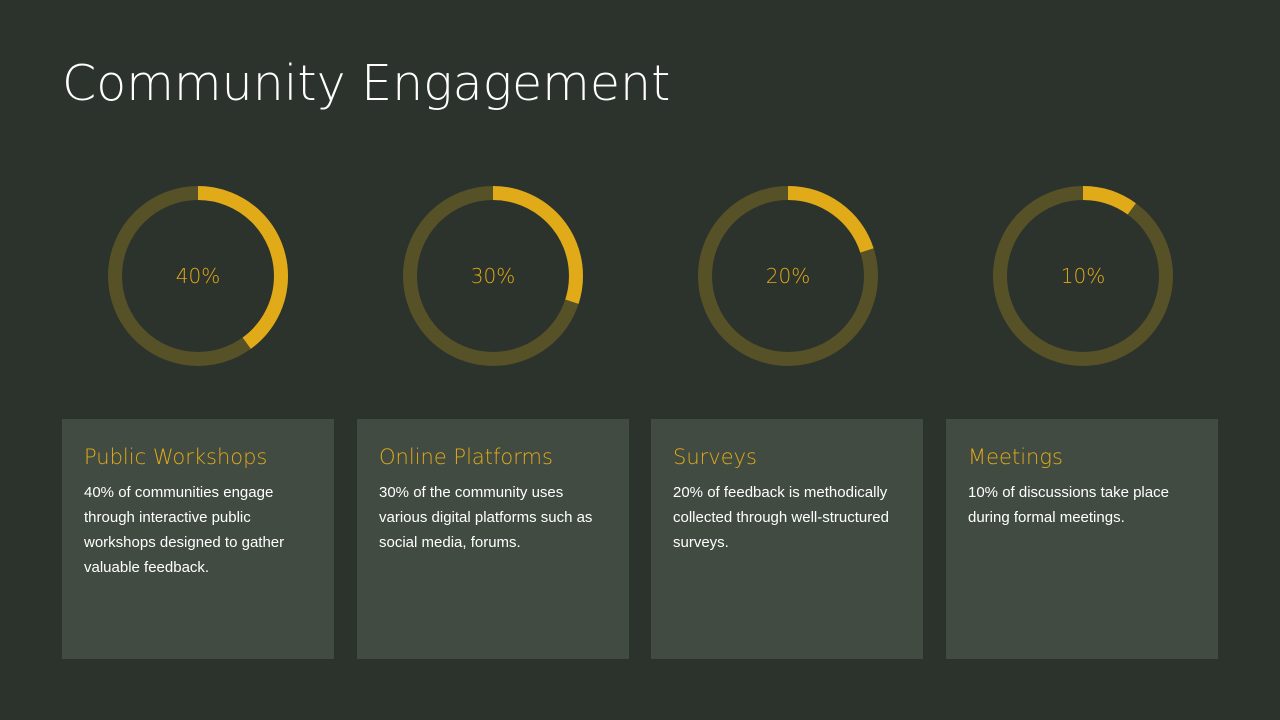 The image size is (1280, 720). I want to click on slide-title: Community Engagement, so click(366, 83).